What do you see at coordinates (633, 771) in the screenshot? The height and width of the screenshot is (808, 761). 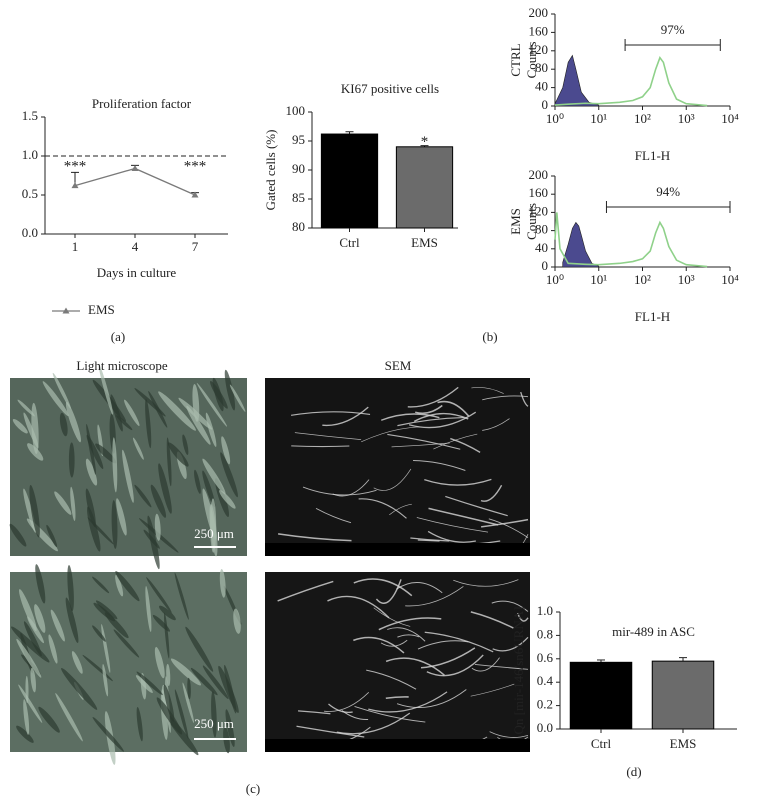 I see `panel-label: (d)` at bounding box center [633, 771].